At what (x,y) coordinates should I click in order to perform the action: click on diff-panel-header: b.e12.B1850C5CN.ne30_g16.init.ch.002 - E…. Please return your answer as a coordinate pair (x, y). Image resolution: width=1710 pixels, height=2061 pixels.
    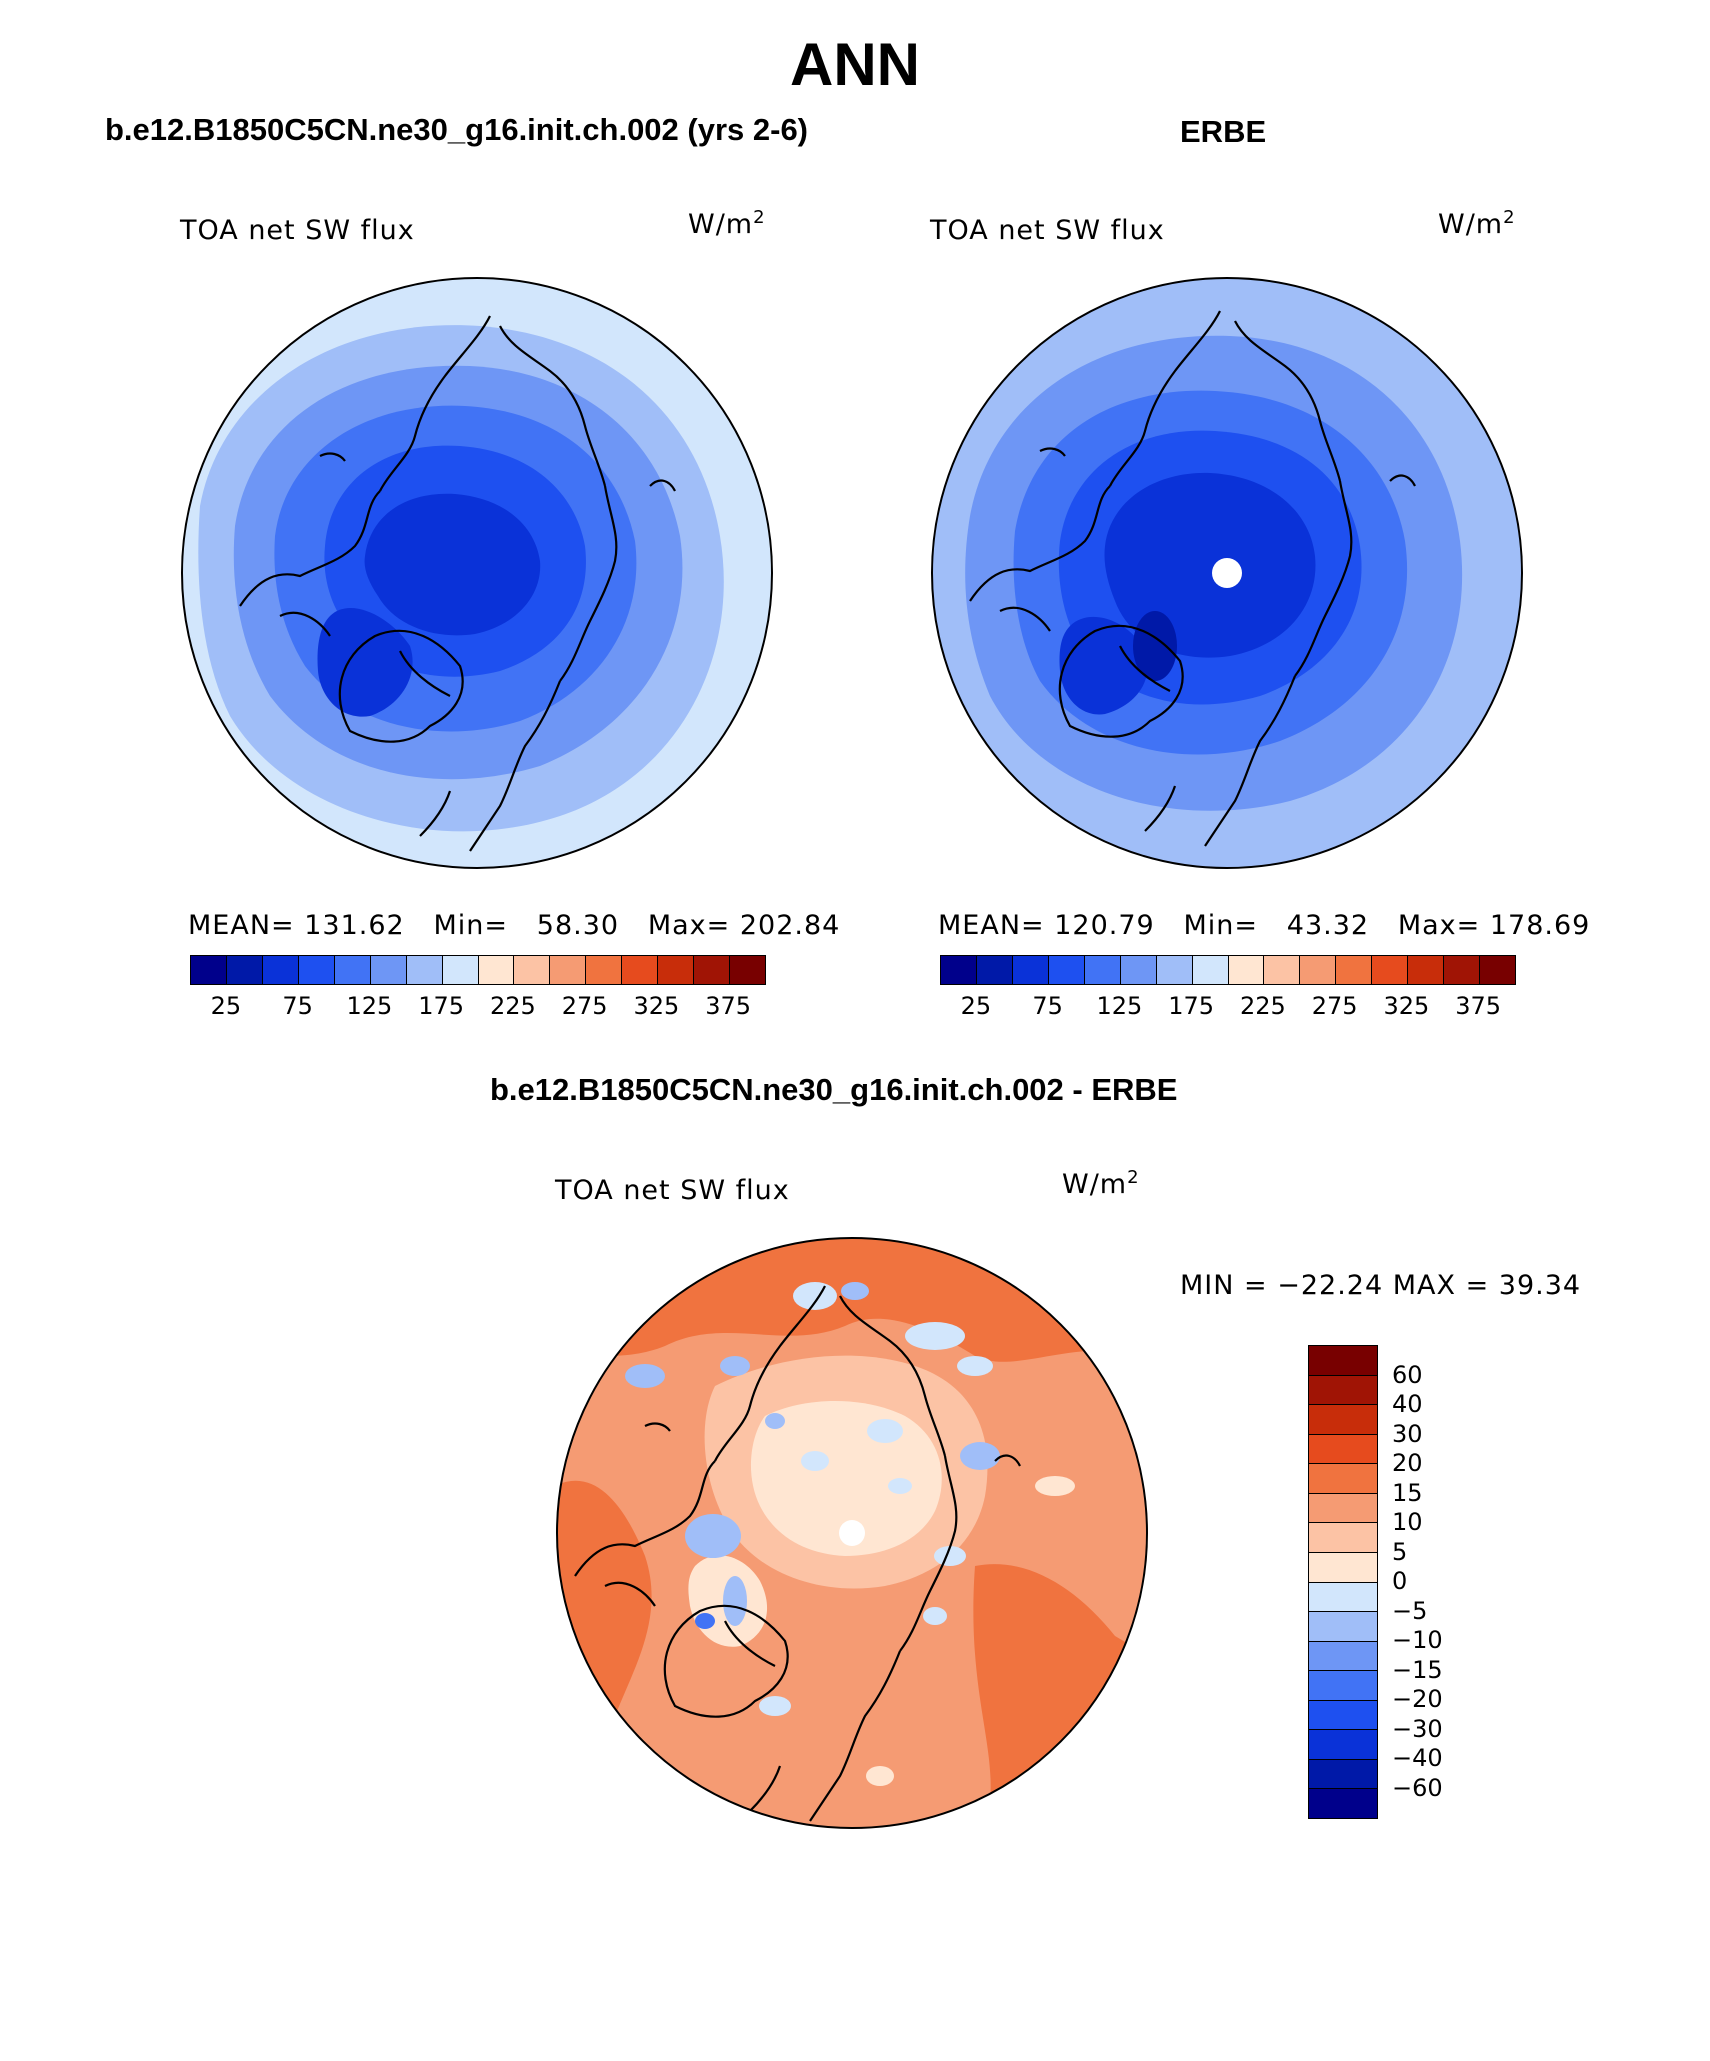
    Looking at the image, I should click on (834, 1089).